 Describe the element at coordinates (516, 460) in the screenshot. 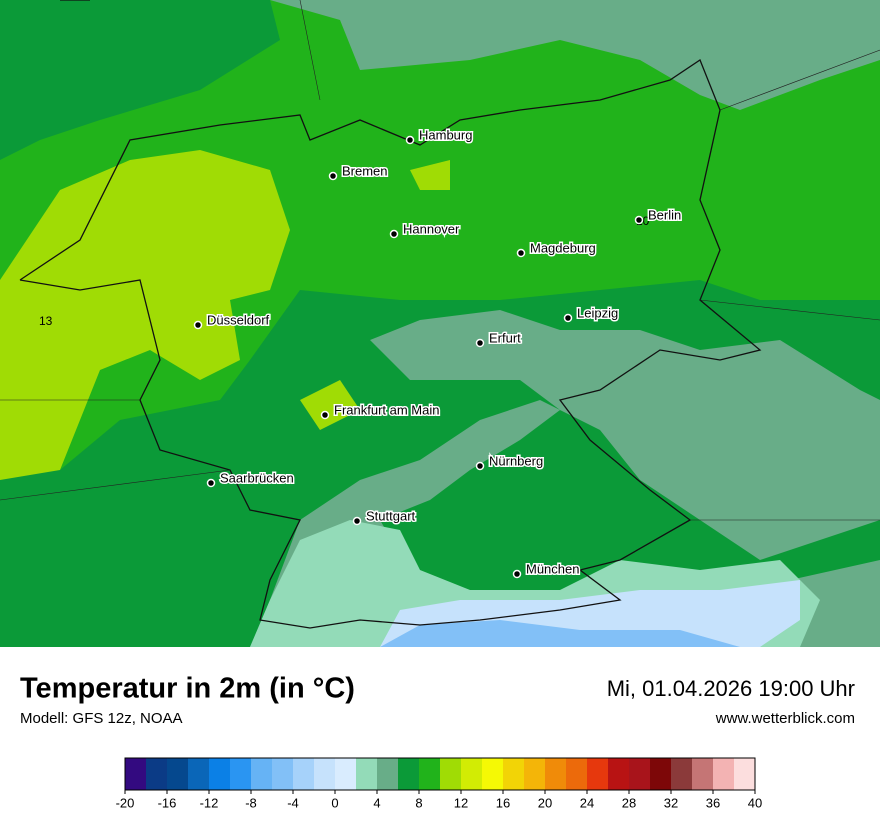

I see `city-label: Nürnberg` at that location.